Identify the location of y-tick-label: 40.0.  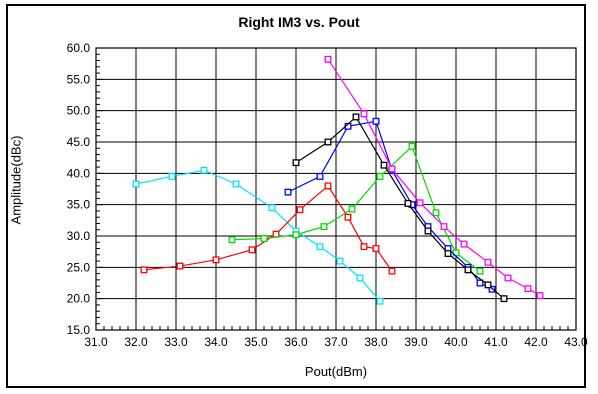
(79, 173).